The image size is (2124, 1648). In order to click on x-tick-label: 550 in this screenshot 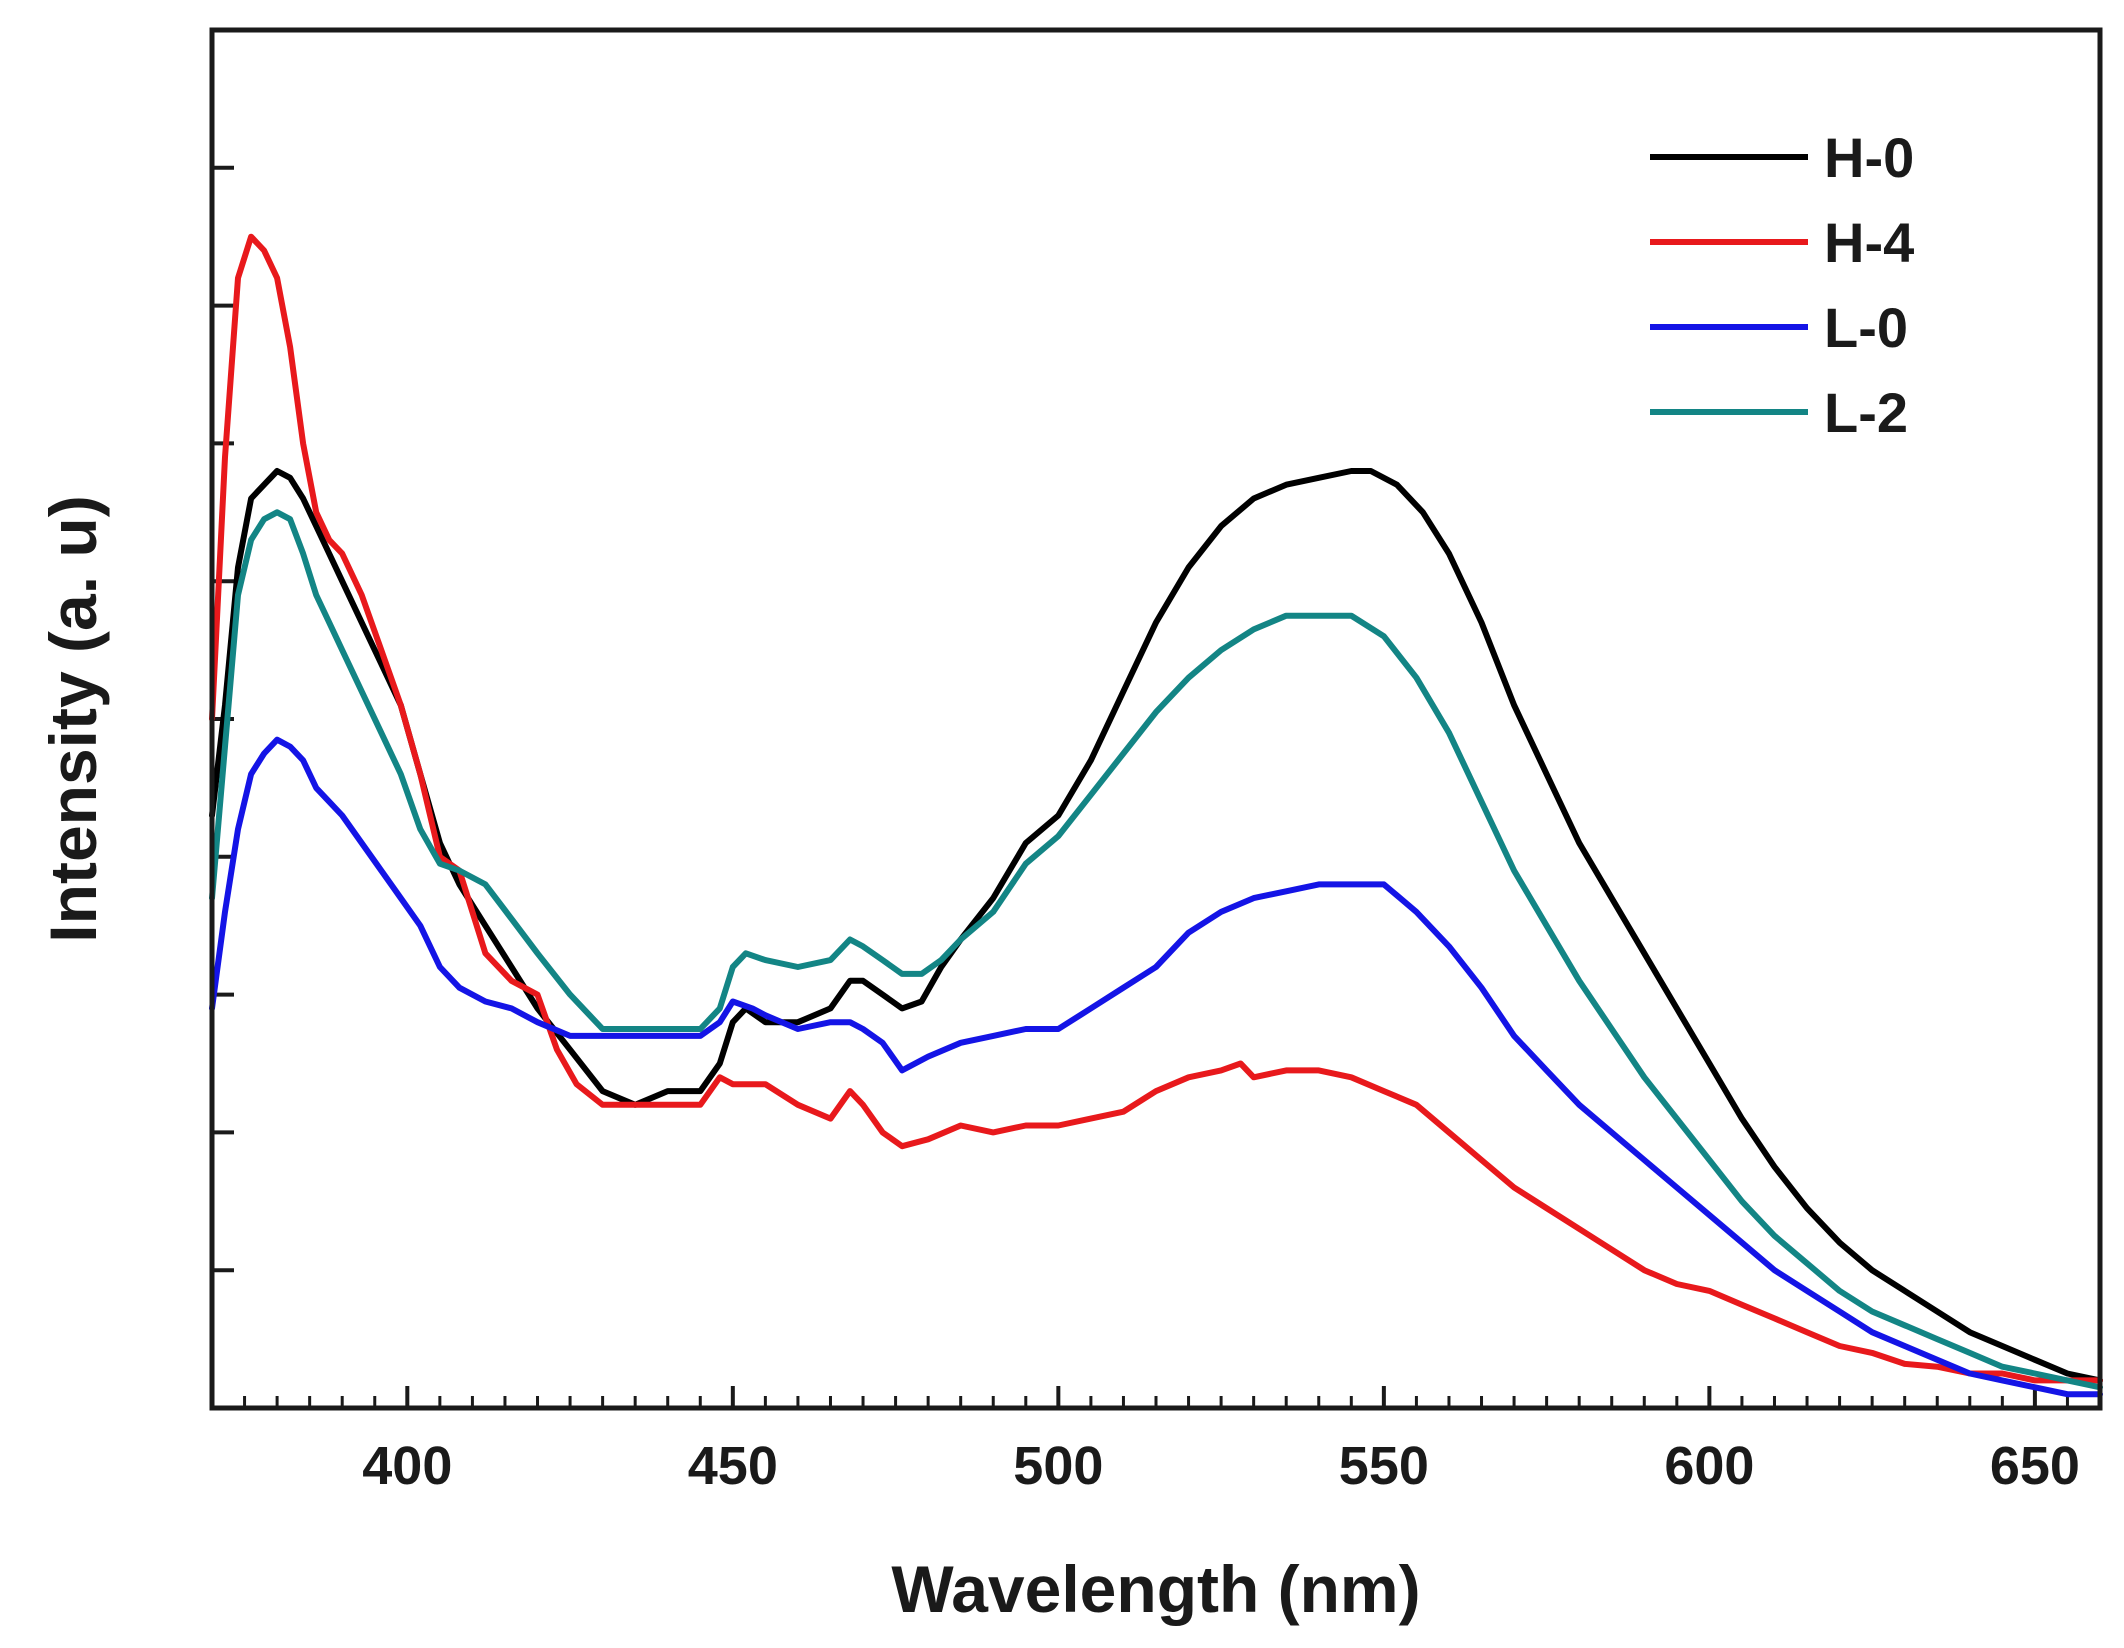, I will do `click(1384, 1466)`.